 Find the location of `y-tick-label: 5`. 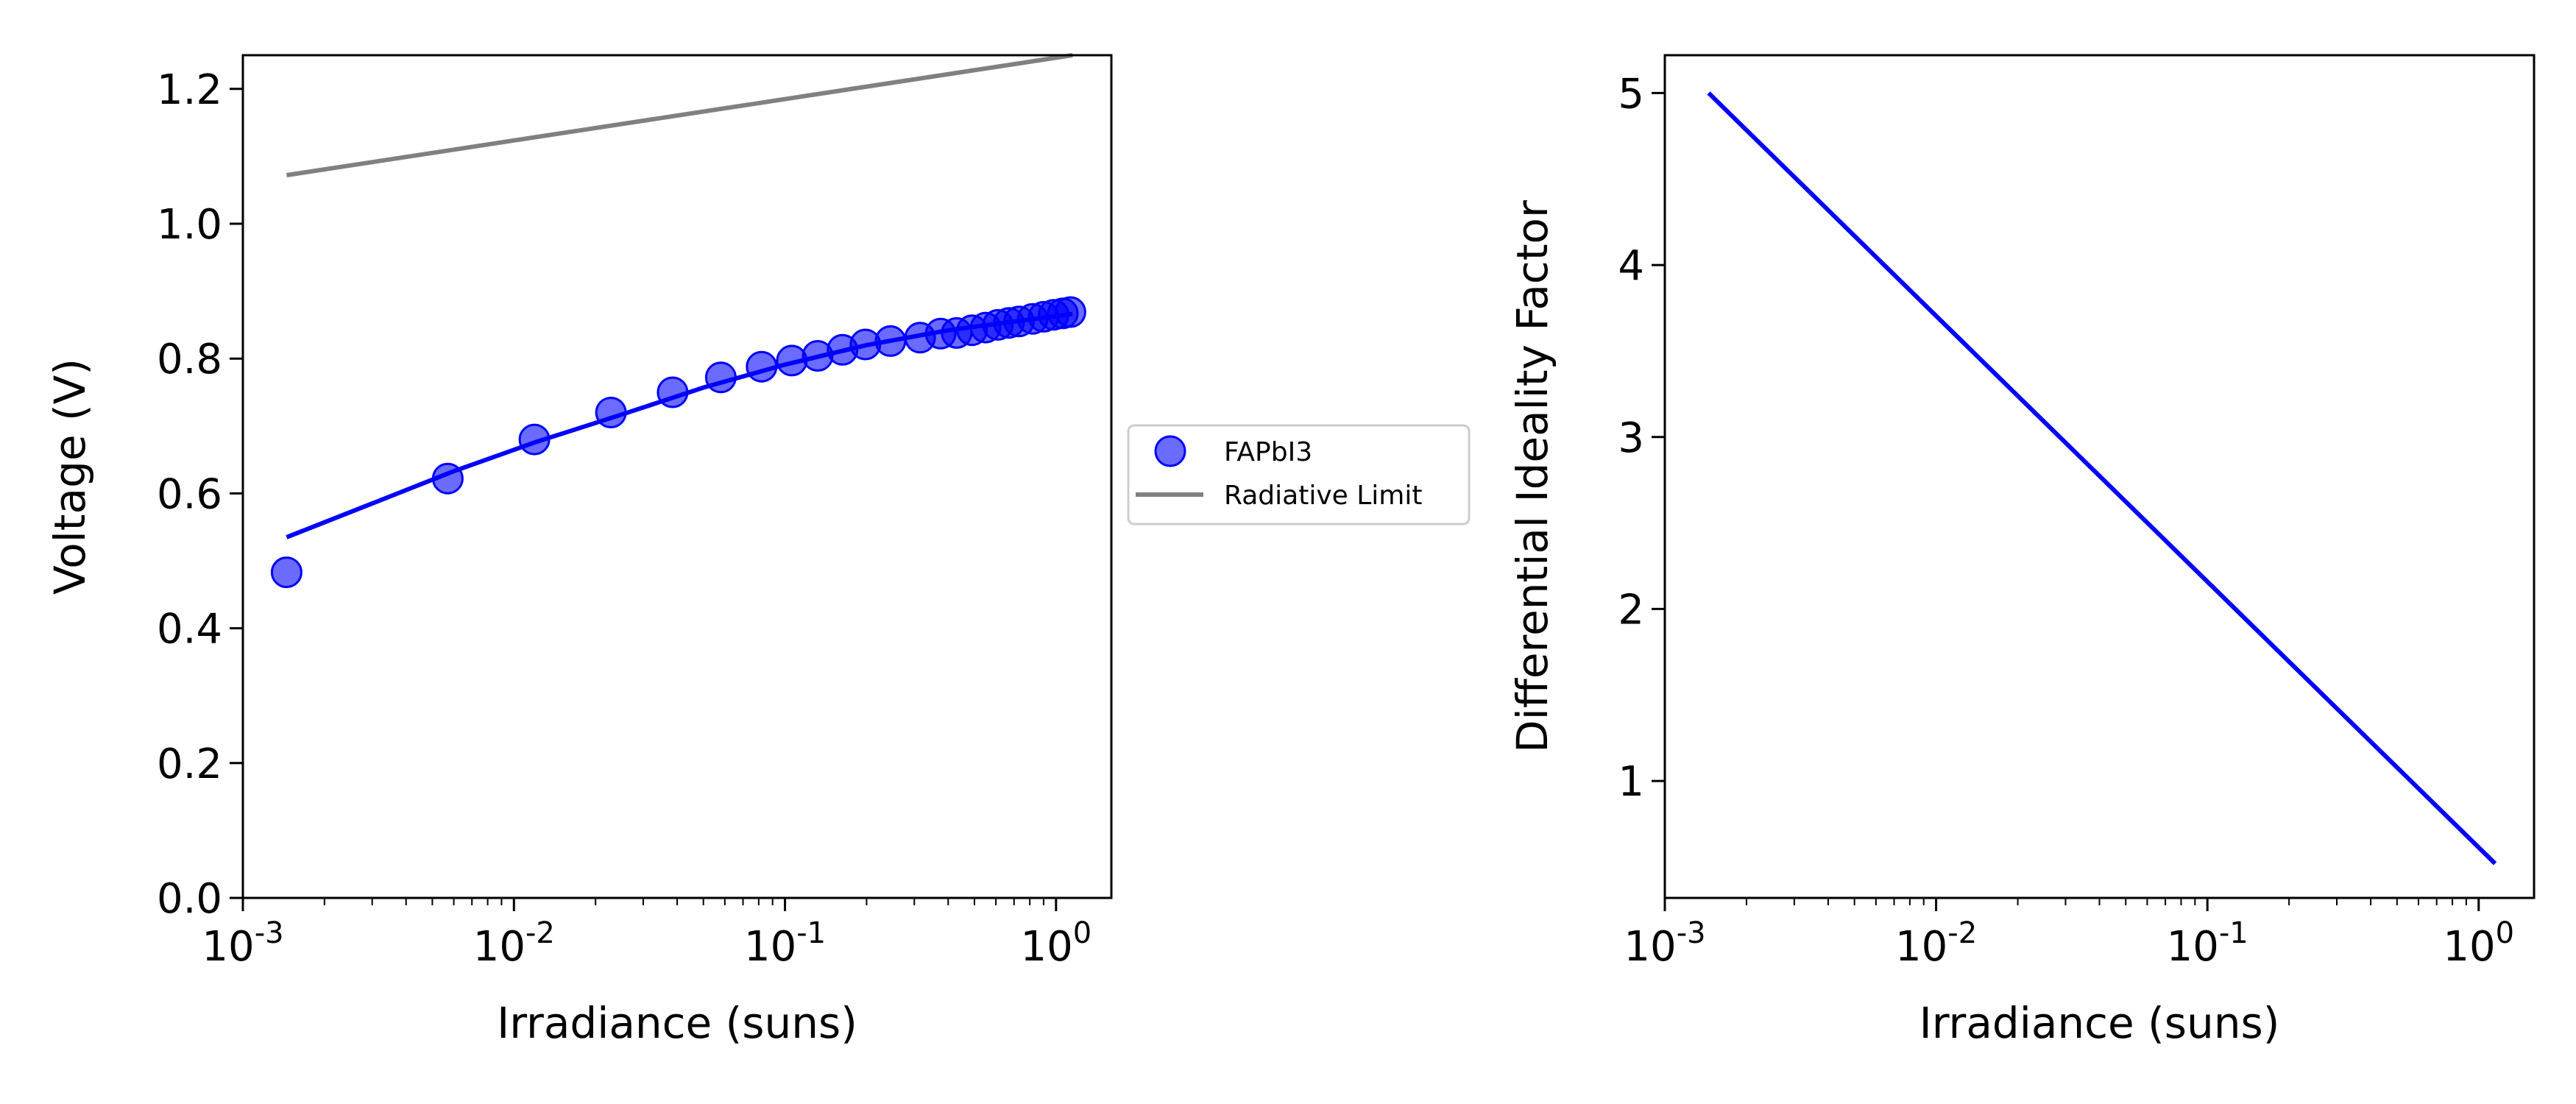

y-tick-label: 5 is located at coordinates (1631, 94).